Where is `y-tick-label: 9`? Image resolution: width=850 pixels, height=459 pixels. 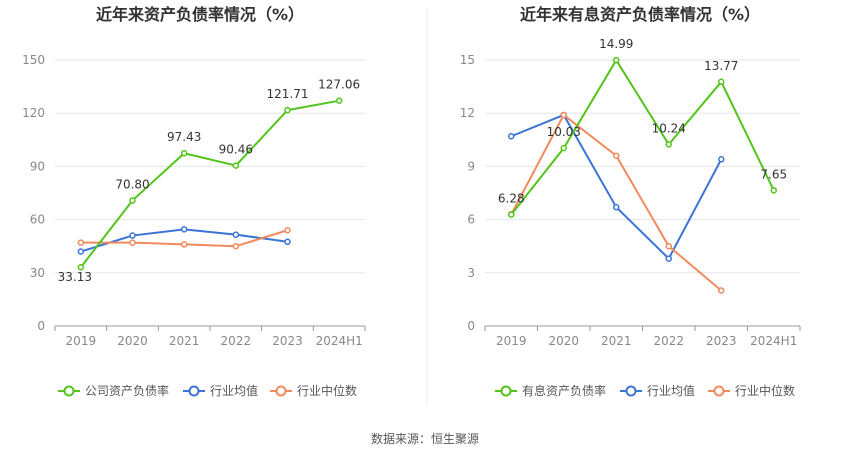 y-tick-label: 9 is located at coordinates (471, 166).